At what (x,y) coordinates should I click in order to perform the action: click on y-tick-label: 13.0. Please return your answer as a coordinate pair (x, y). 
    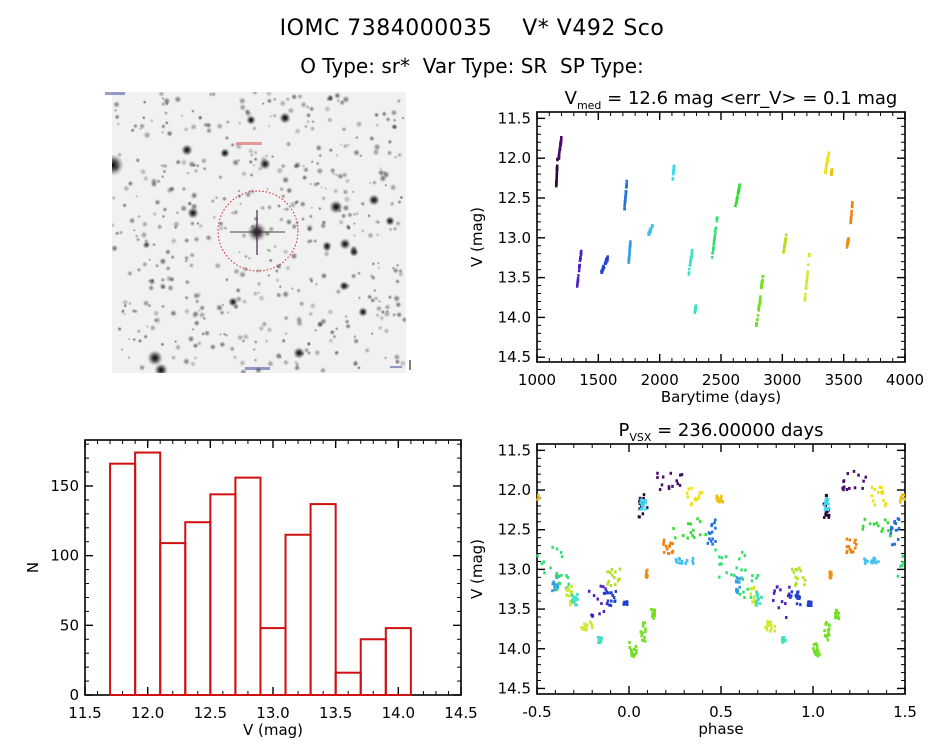
    Looking at the image, I should click on (514, 238).